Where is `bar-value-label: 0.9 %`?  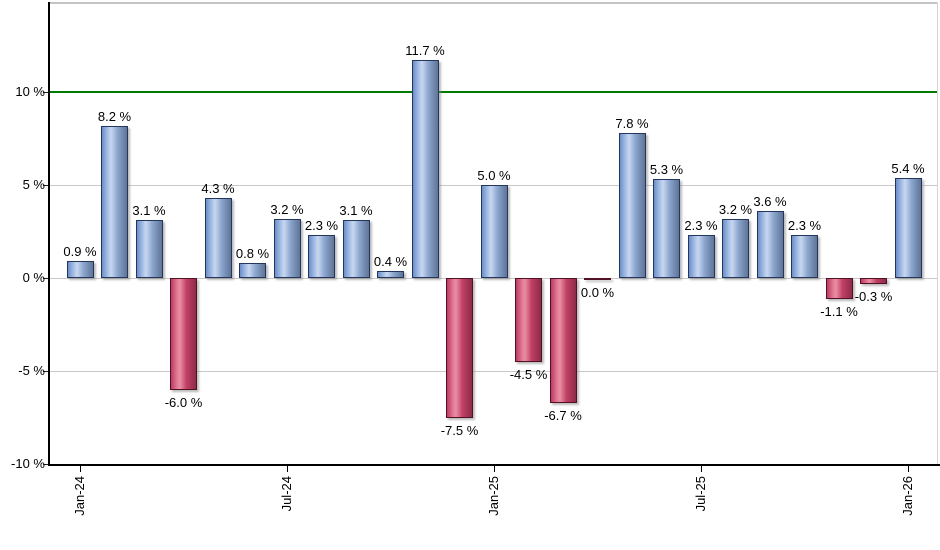
bar-value-label: 0.9 % is located at coordinates (80, 252).